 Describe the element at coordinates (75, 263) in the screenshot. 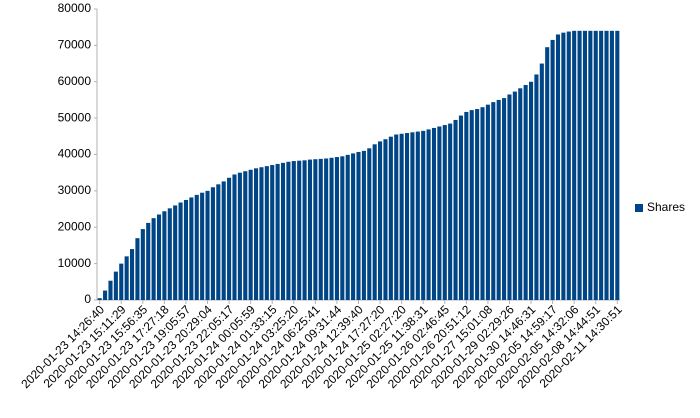

I see `y-tick-label: 10000` at that location.